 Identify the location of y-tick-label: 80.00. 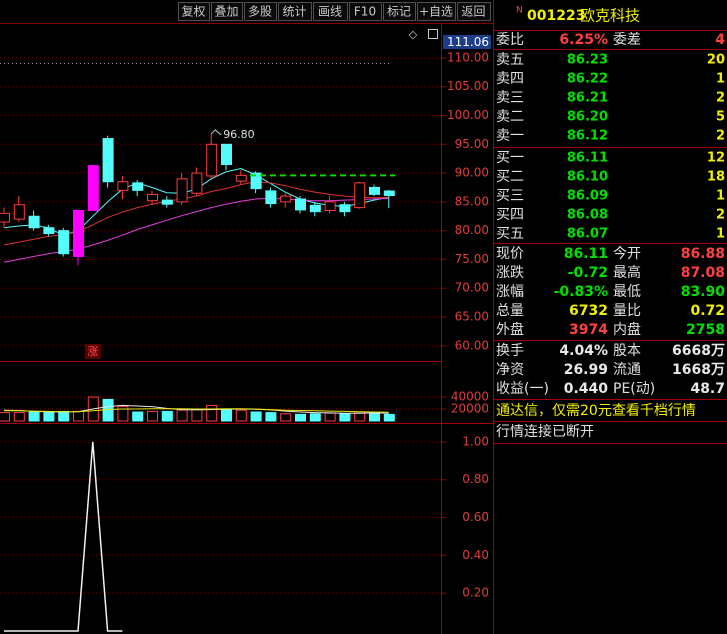
(472, 230).